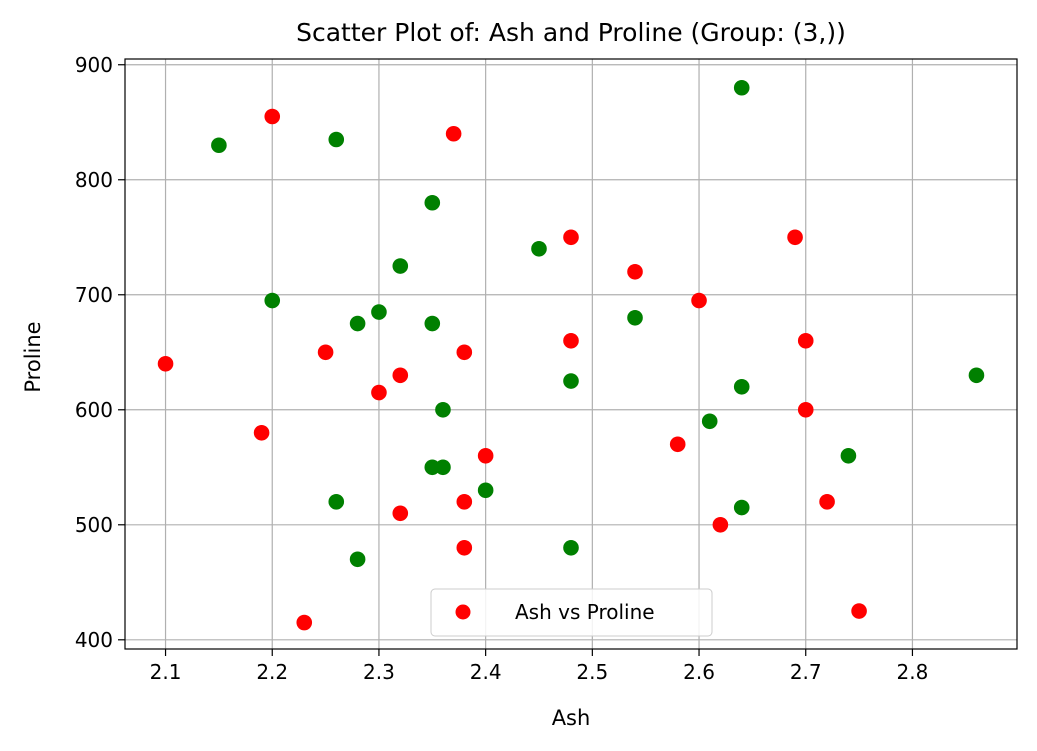 The image size is (1037, 751). Describe the element at coordinates (94, 525) in the screenshot. I see `y-tick-label: 500` at that location.